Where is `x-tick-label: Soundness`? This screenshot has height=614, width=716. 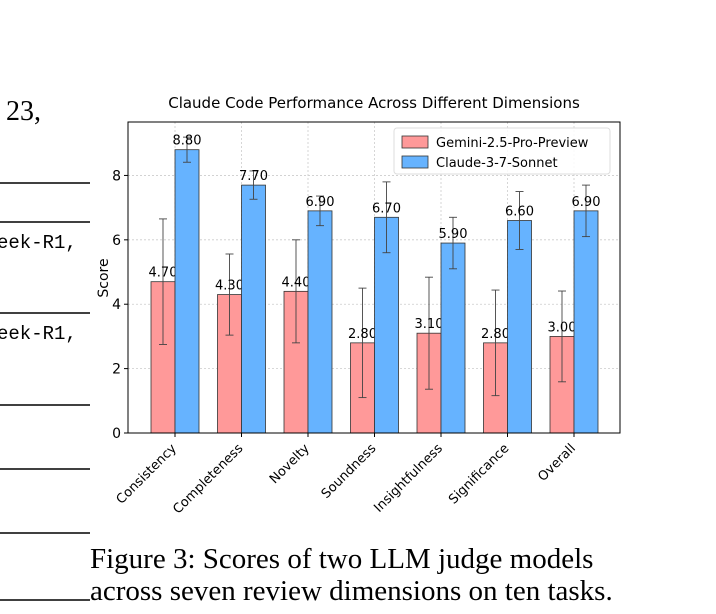 x-tick-label: Soundness is located at coordinates (349, 471).